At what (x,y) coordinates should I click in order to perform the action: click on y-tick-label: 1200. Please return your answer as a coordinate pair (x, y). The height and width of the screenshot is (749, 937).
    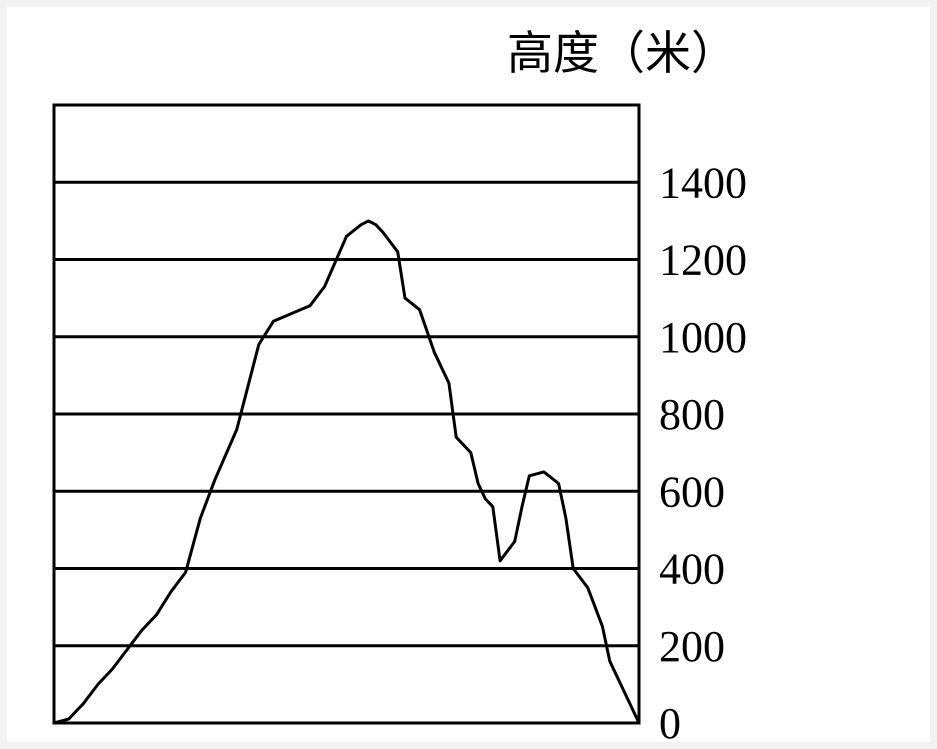
    Looking at the image, I should click on (703, 260).